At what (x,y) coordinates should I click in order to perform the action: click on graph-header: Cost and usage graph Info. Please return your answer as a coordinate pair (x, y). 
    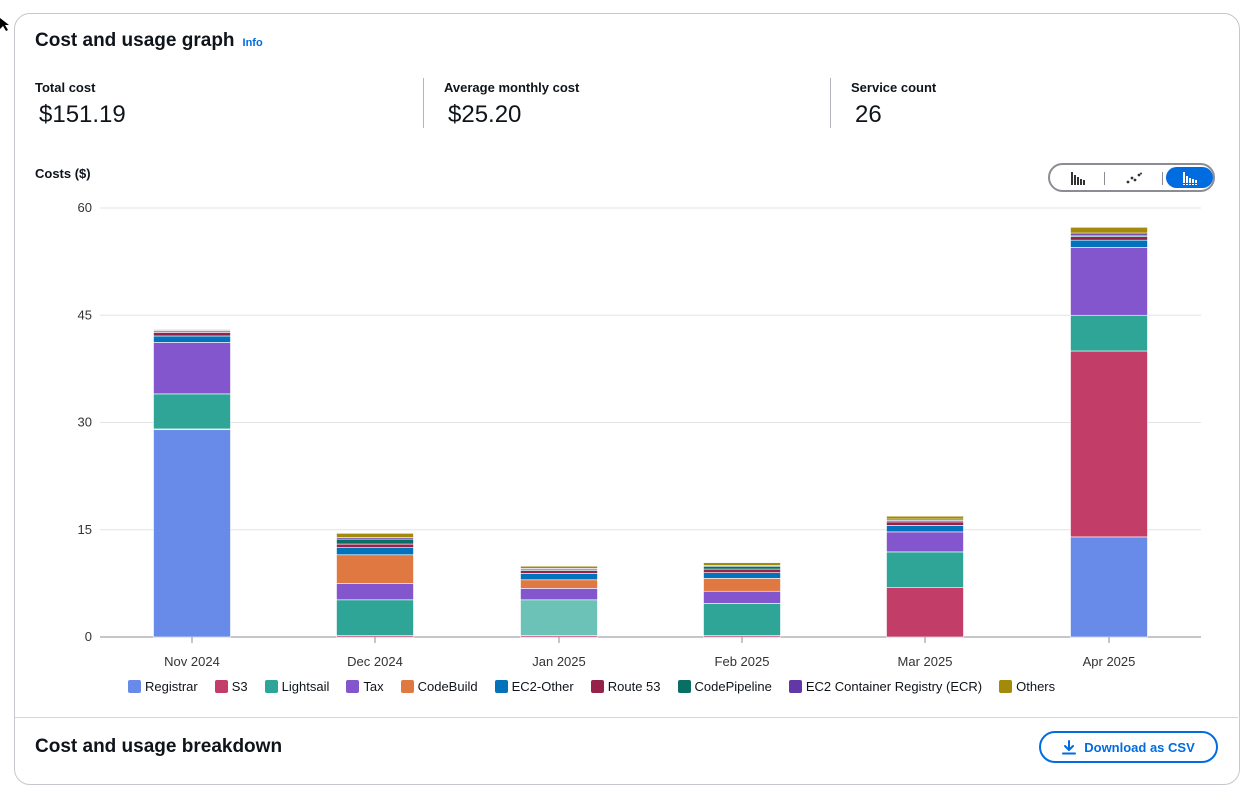
    Looking at the image, I should click on (149, 41).